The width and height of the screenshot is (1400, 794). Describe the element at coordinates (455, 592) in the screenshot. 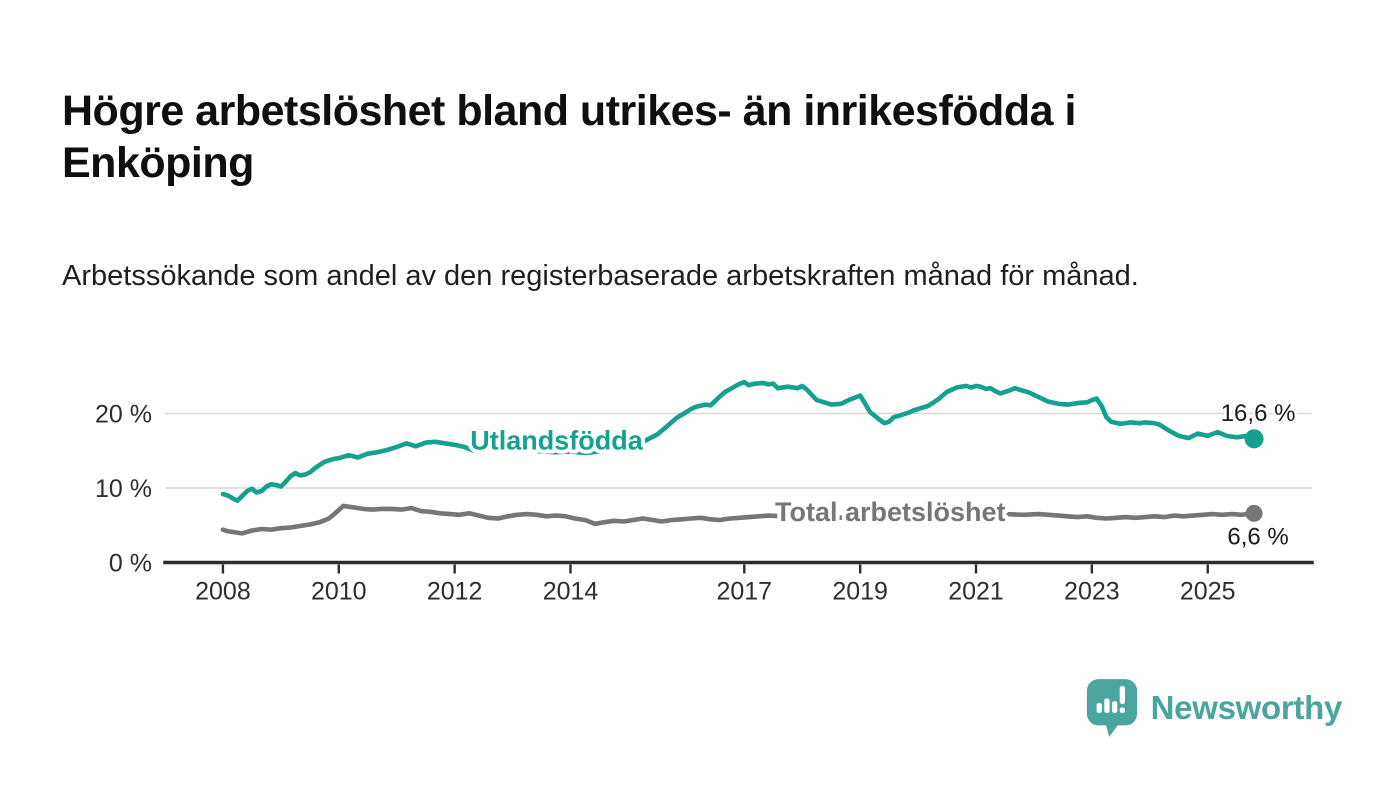

I see `x-axis-tick-label: 2012` at that location.